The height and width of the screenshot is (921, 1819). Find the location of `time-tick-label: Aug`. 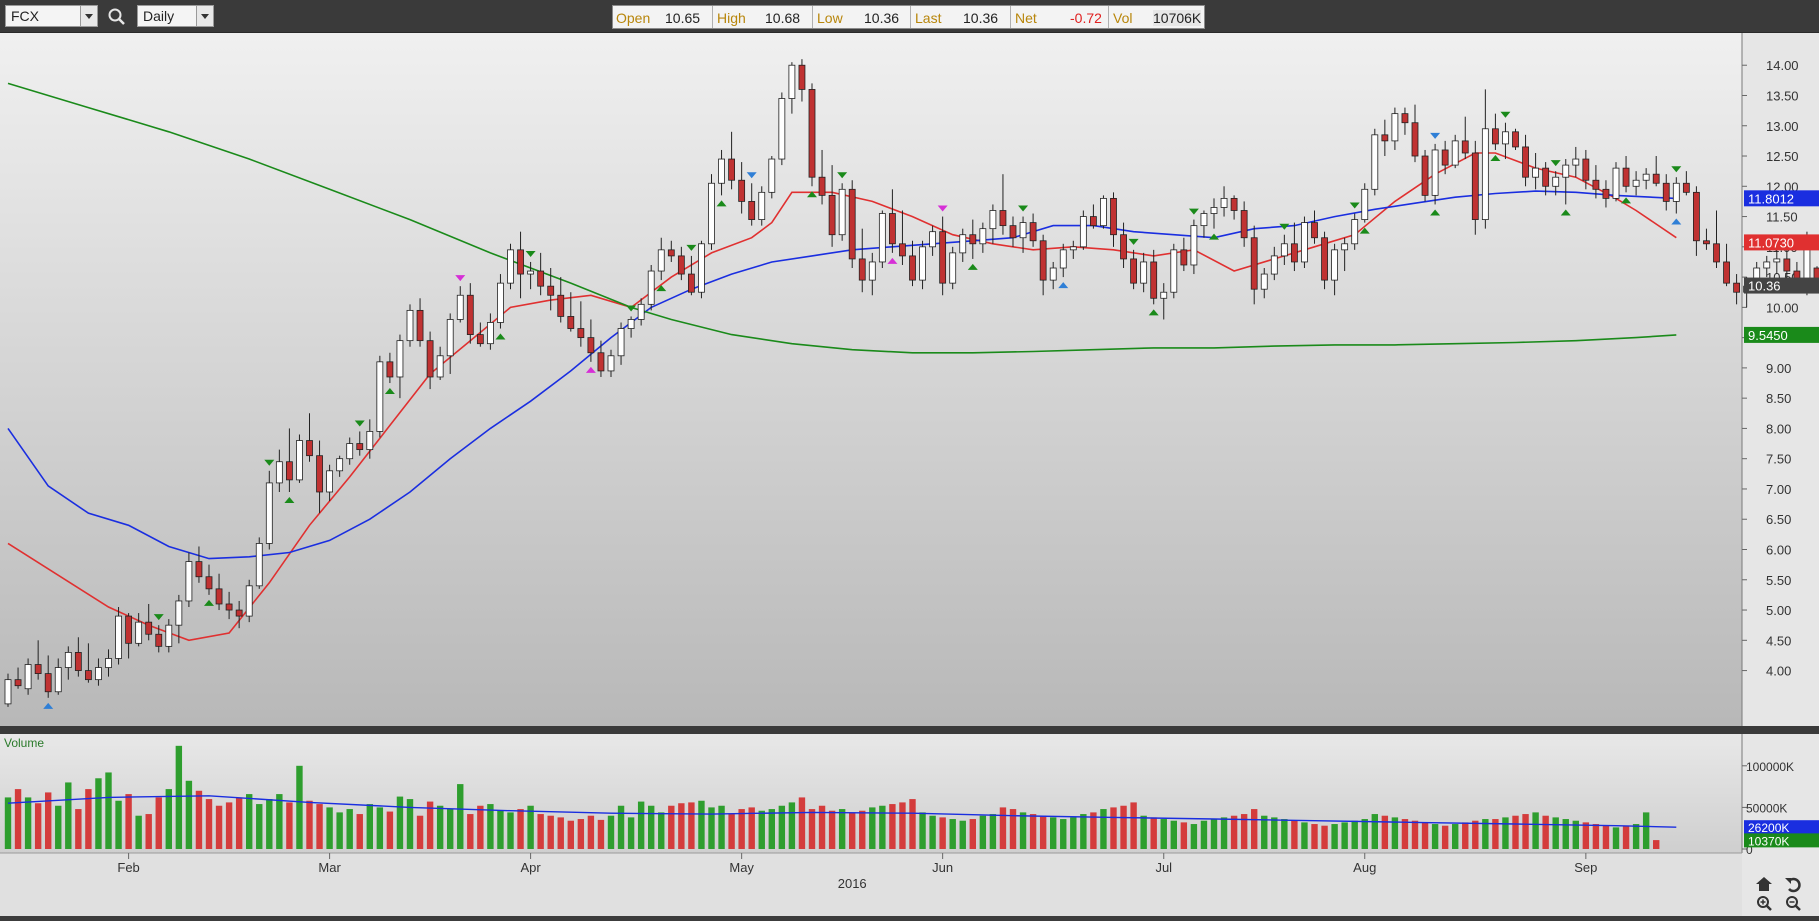

time-tick-label: Aug is located at coordinates (1364, 867).